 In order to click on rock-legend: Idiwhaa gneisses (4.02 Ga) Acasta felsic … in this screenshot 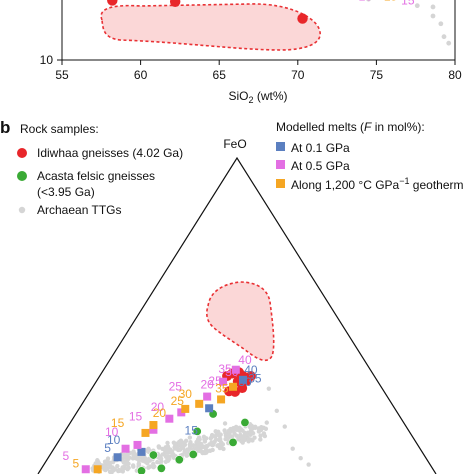, I will do `click(100, 181)`.